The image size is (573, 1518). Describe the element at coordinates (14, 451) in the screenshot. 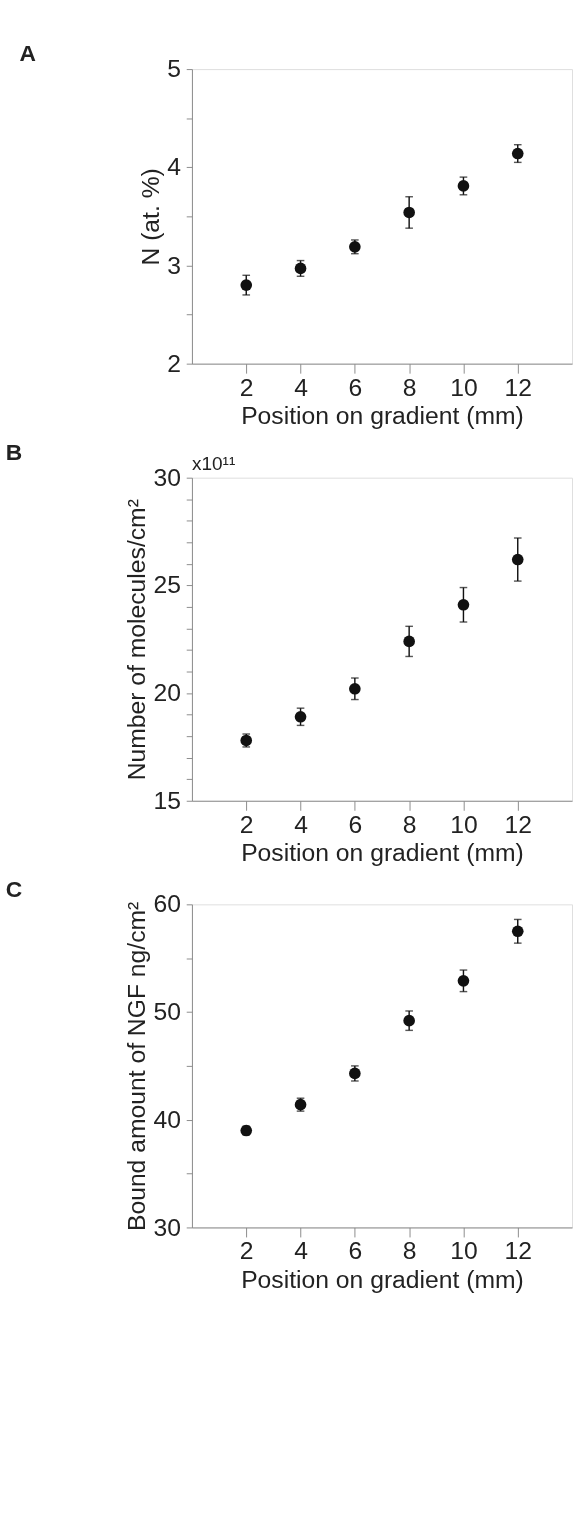

I see `chart-title: B` at that location.